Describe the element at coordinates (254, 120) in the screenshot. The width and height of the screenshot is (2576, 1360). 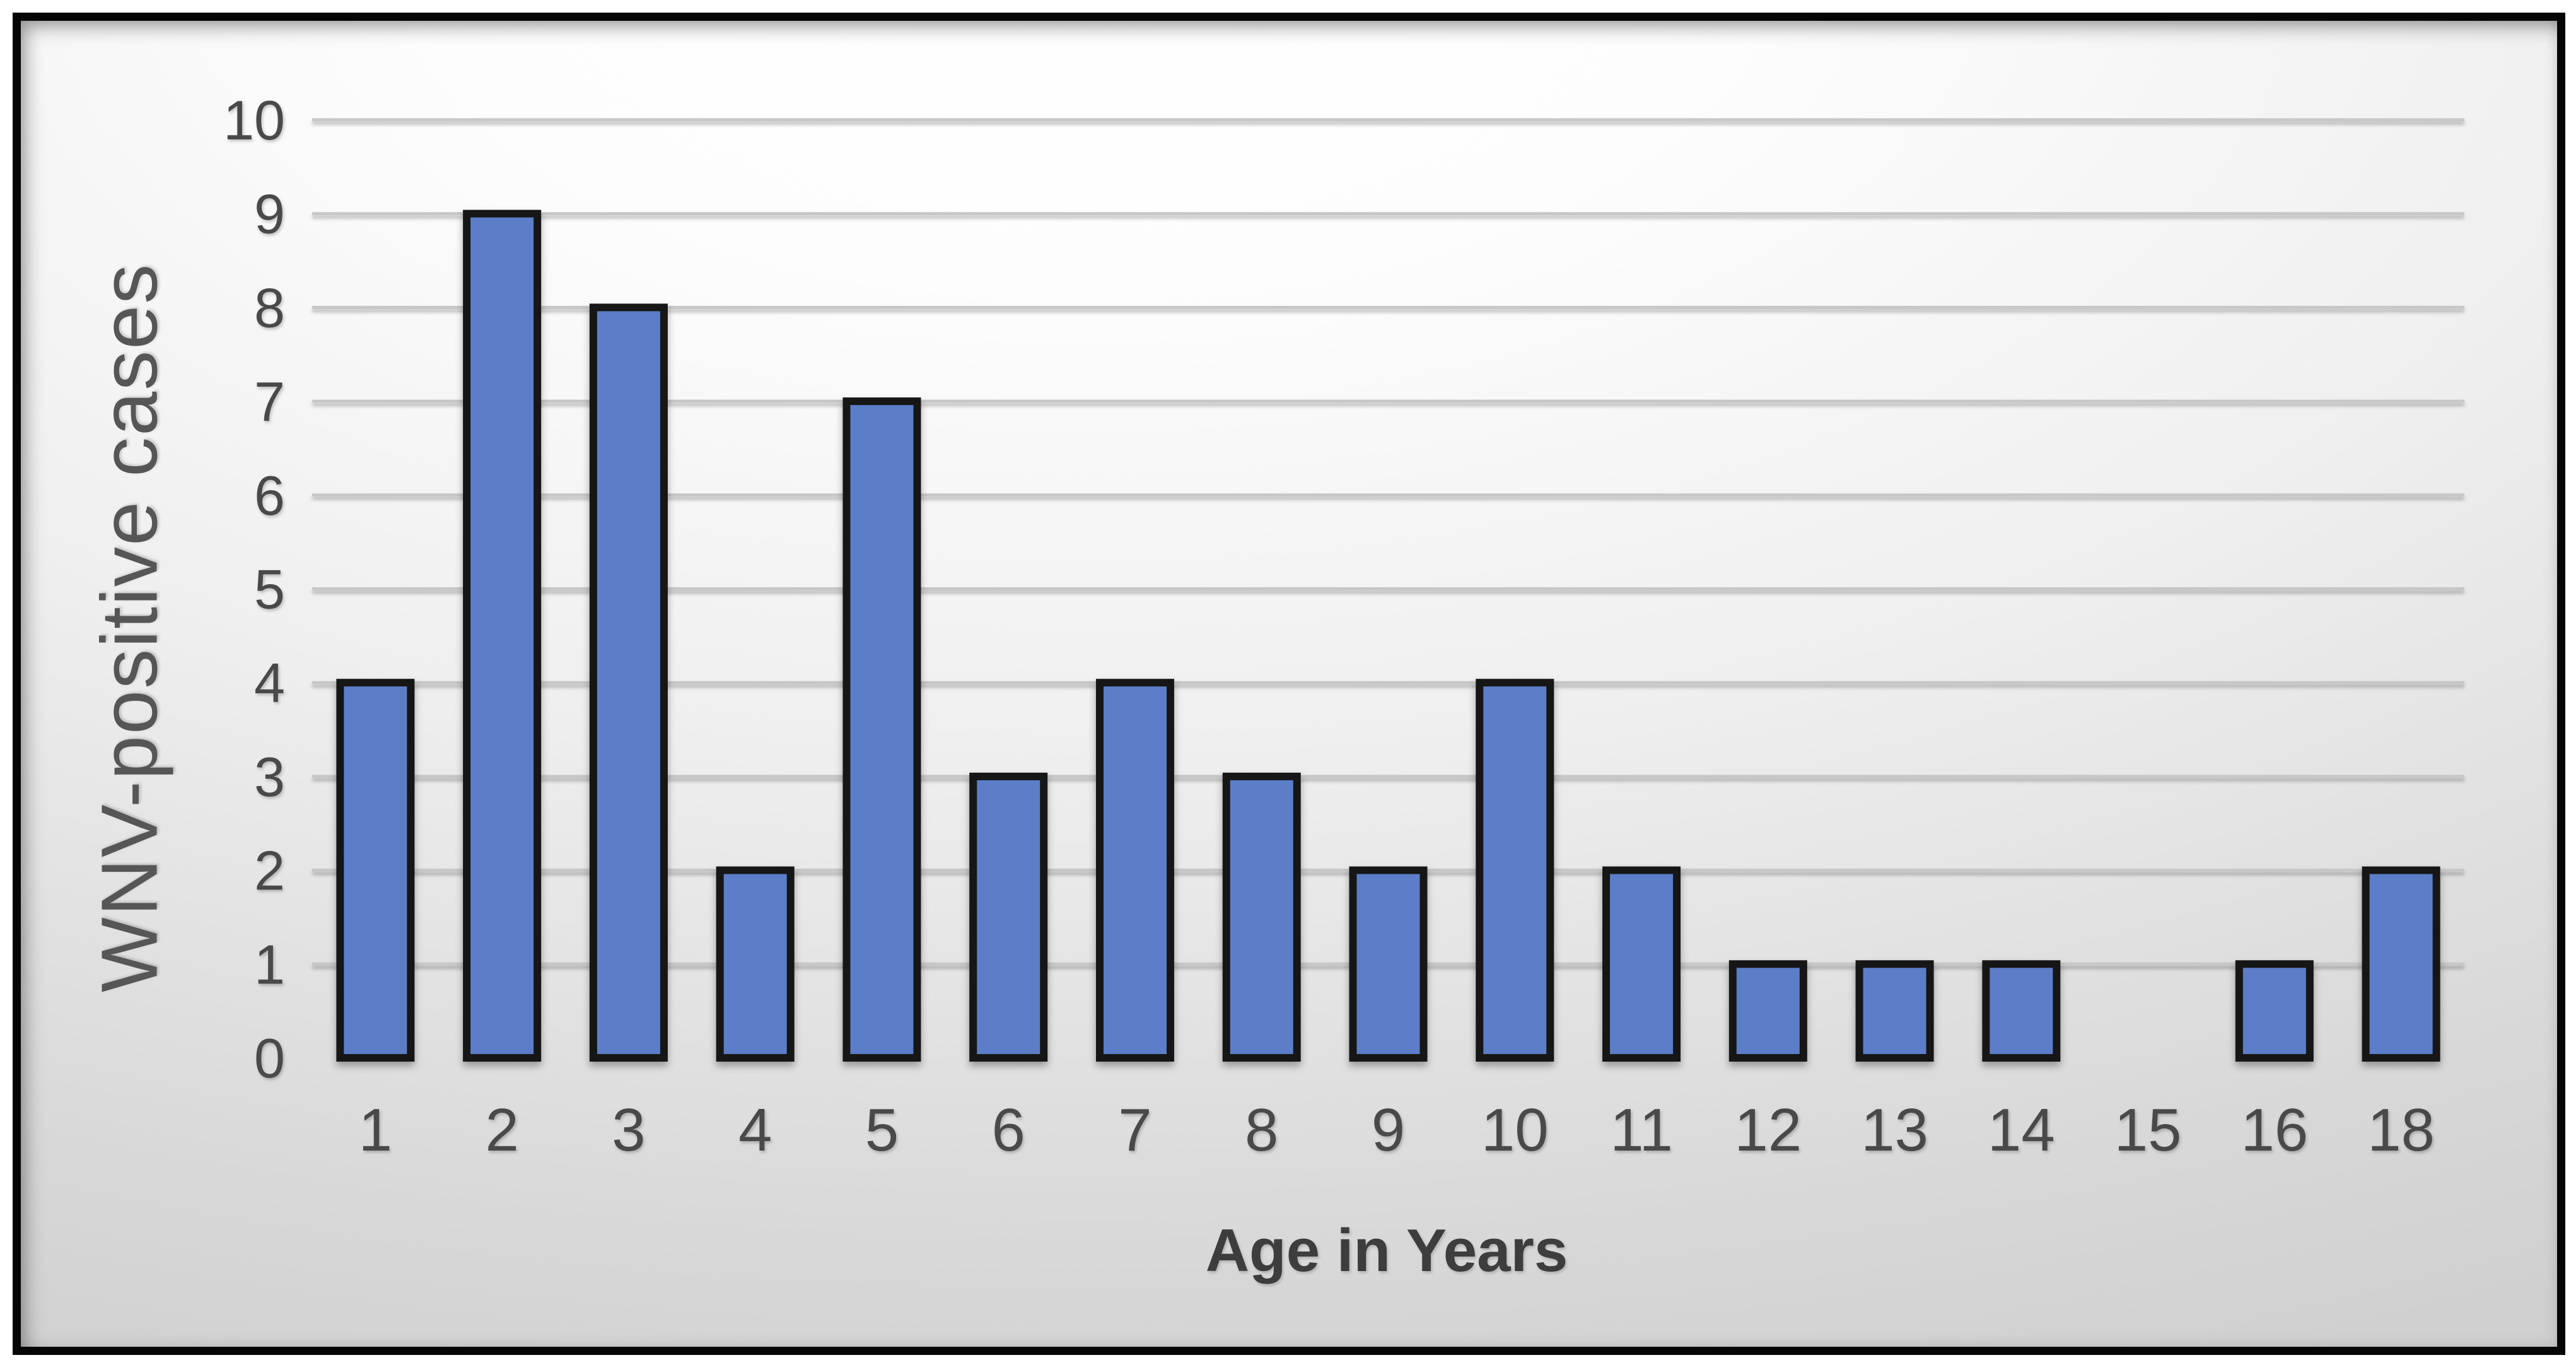
I see `y-tick-label-10: 10` at that location.